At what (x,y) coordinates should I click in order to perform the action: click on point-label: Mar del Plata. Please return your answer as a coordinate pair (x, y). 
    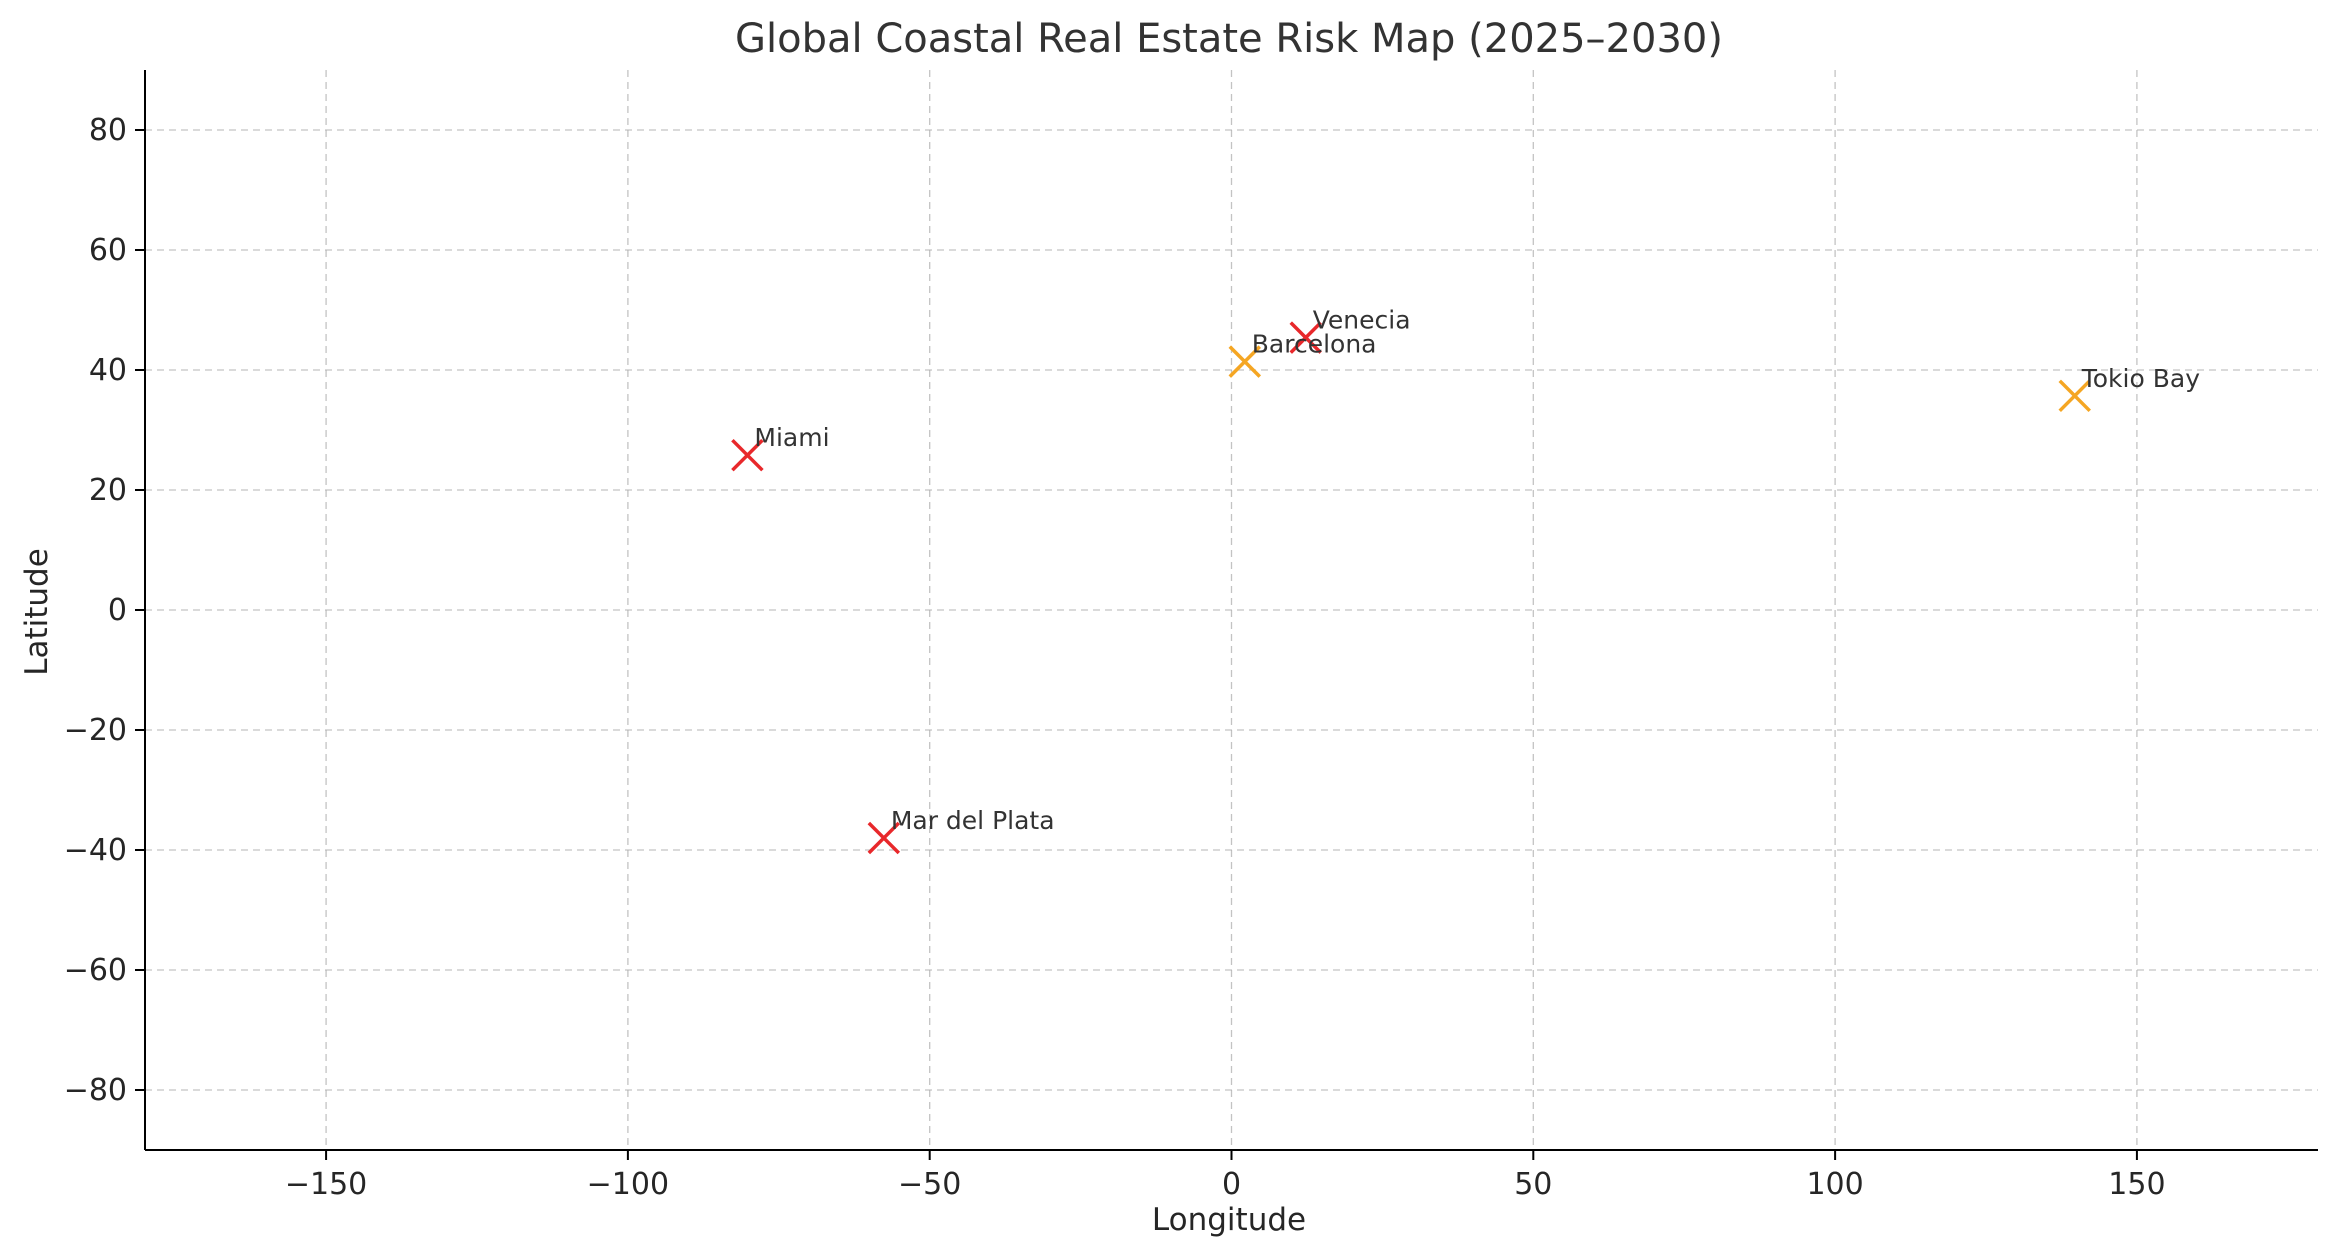
    Looking at the image, I should click on (973, 820).